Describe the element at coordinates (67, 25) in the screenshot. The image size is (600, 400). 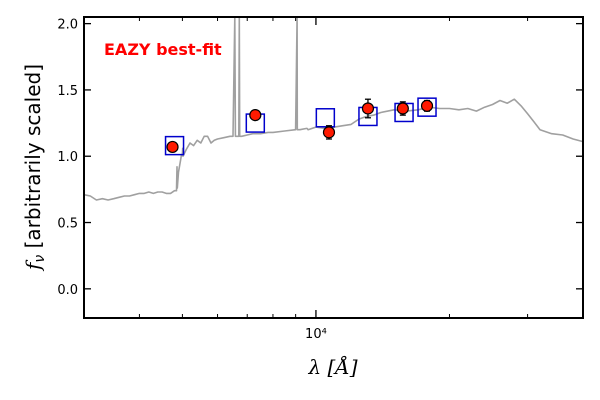
I see `y-tick-label: 2.0` at that location.